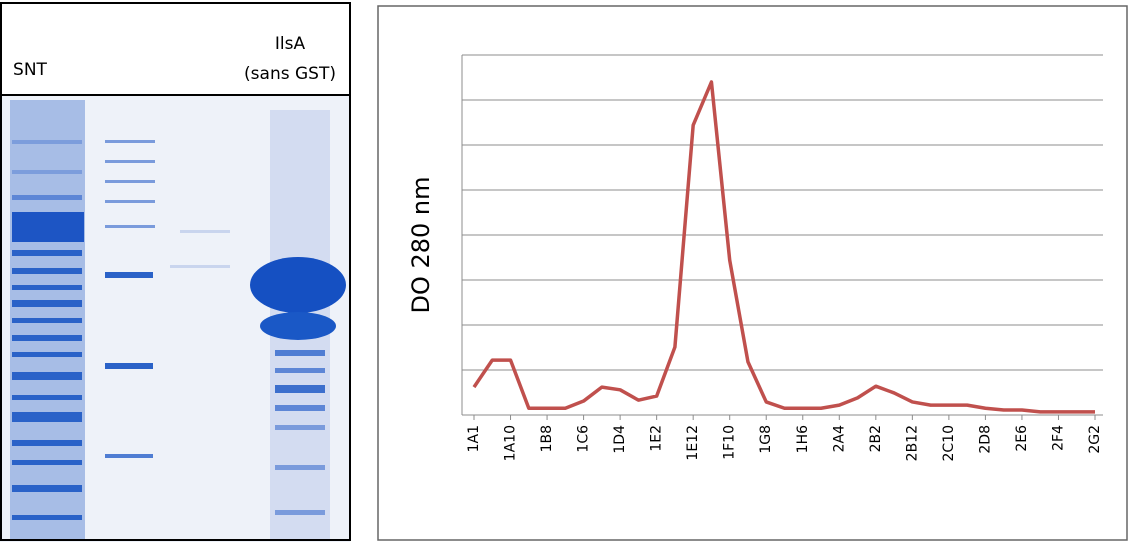 This screenshot has height=542, width=1130. Describe the element at coordinates (290, 74) in the screenshot. I see `gel-label: (sans GST)` at that location.